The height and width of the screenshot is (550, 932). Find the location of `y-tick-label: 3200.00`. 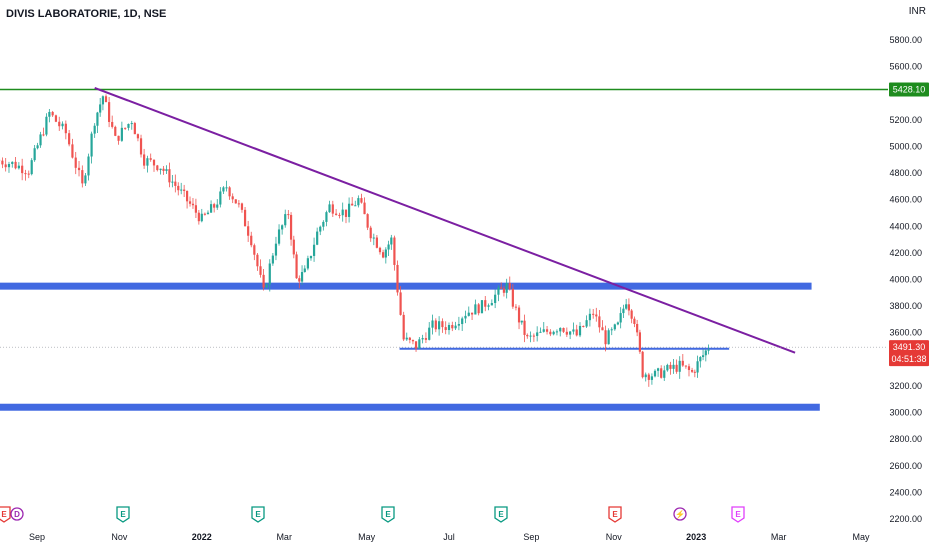

y-tick-label: 3200.00 is located at coordinates (905, 386).